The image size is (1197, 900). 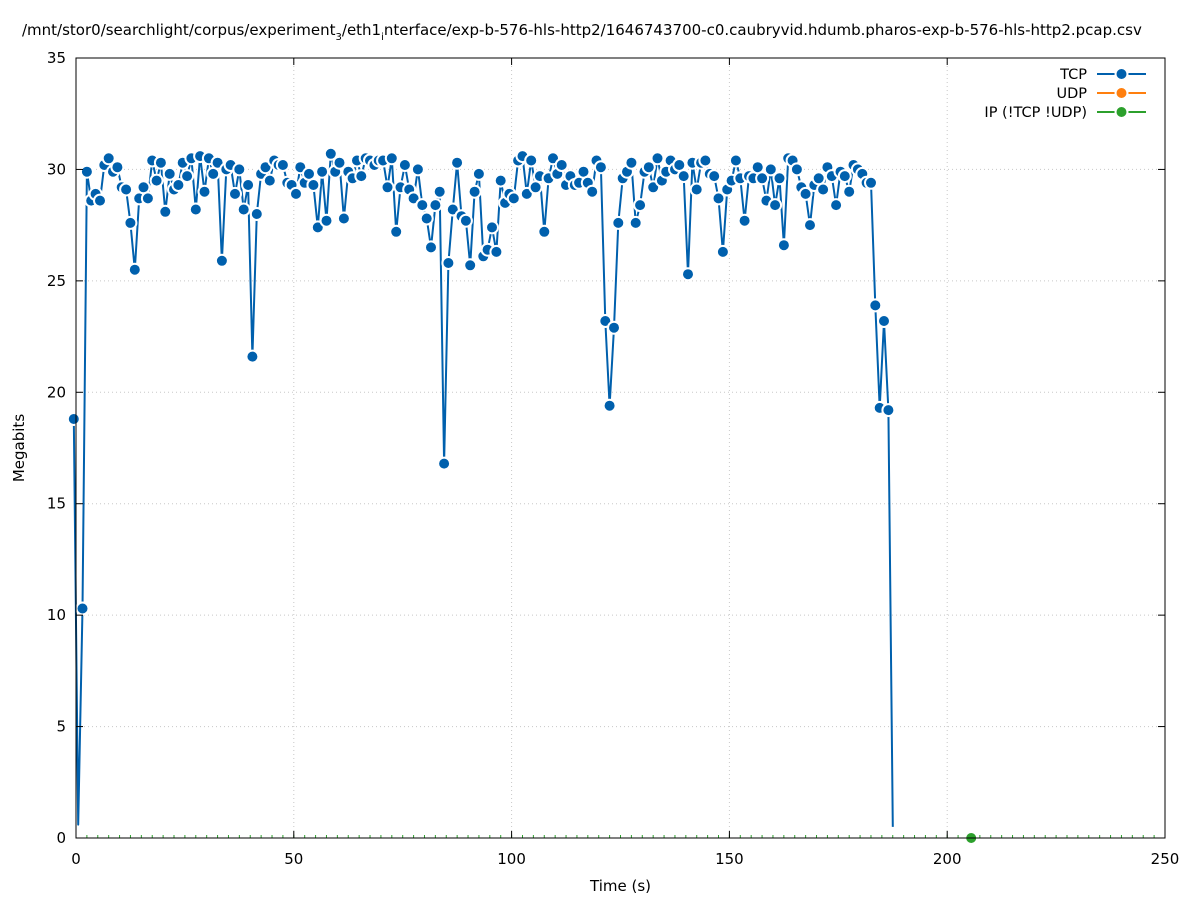 What do you see at coordinates (1073, 75) in the screenshot?
I see `legend-label: TCP` at bounding box center [1073, 75].